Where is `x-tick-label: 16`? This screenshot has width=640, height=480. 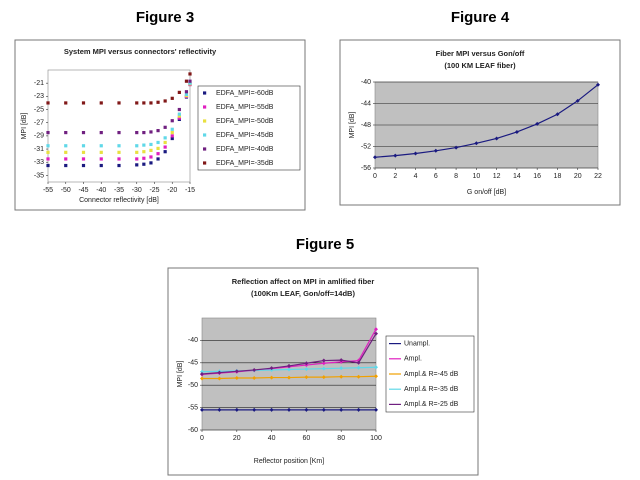
x-tick-label: 16 is located at coordinates (537, 176).